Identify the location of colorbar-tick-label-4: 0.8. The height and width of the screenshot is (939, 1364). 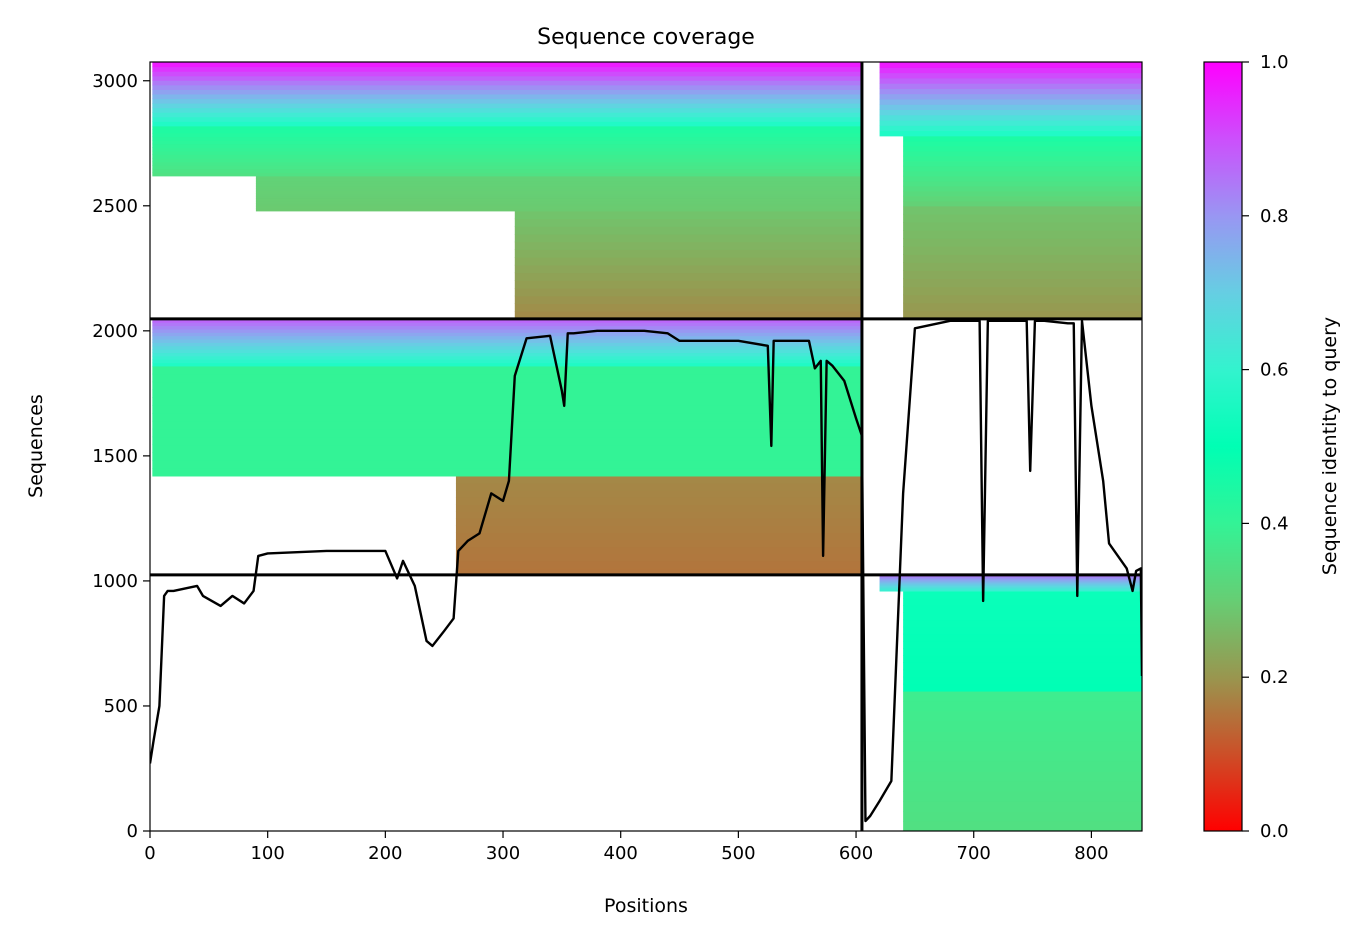
(1274, 216).